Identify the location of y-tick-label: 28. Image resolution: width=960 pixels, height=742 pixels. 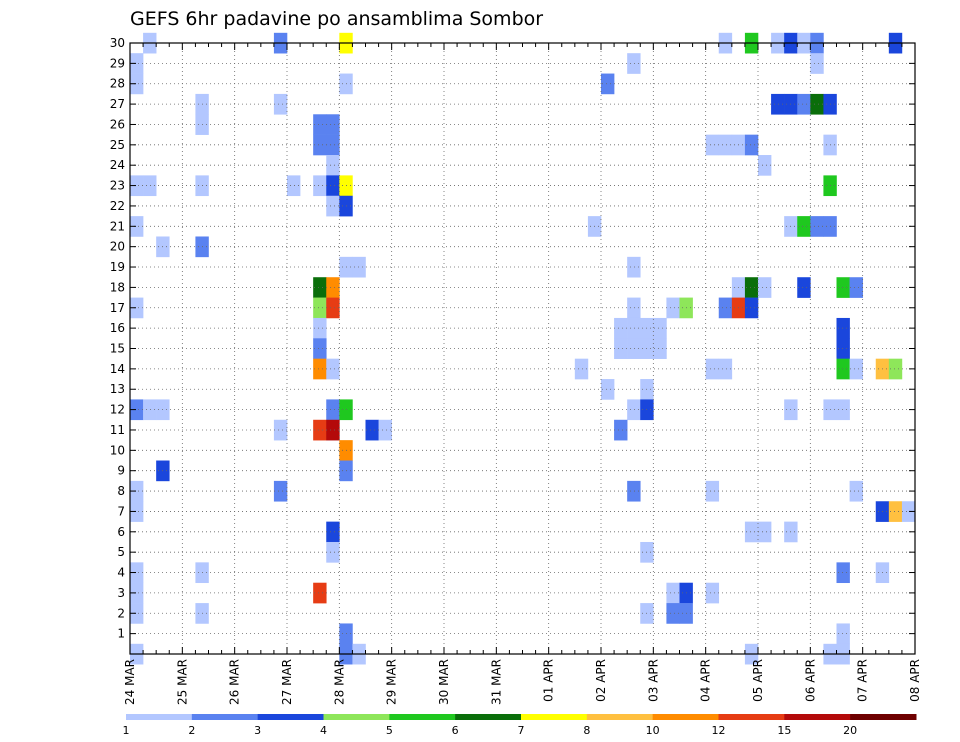
(117, 84).